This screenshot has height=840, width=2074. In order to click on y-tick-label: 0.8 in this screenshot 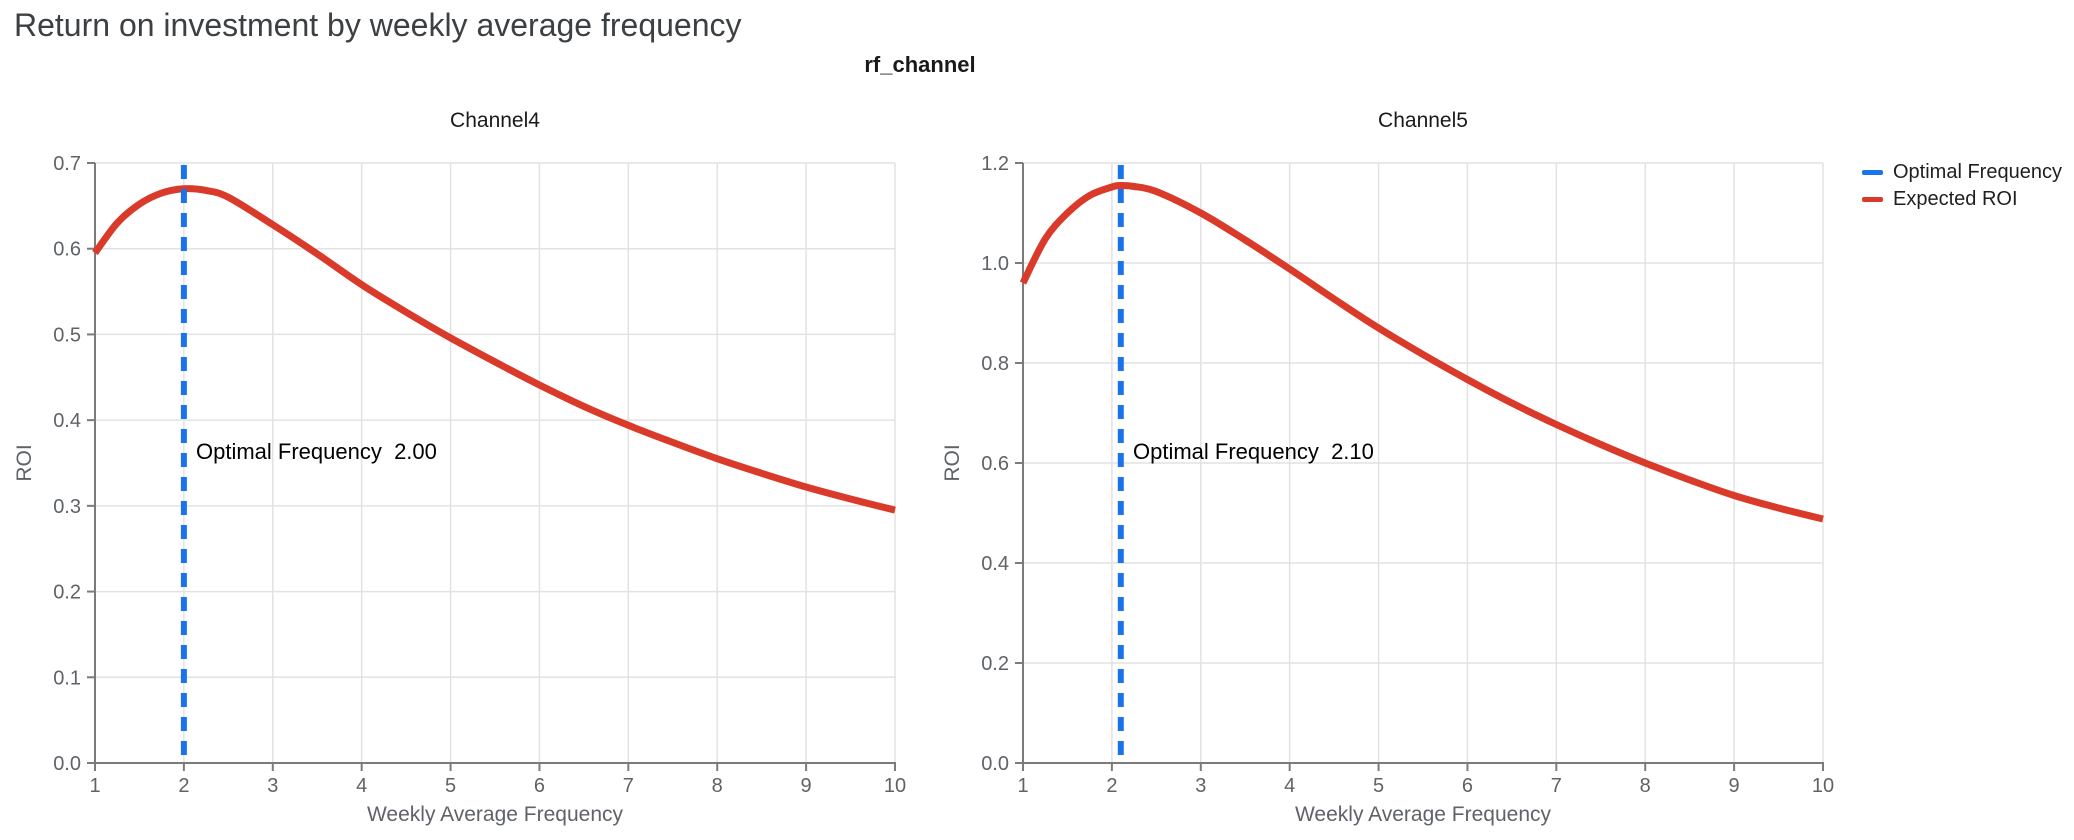, I will do `click(995, 364)`.